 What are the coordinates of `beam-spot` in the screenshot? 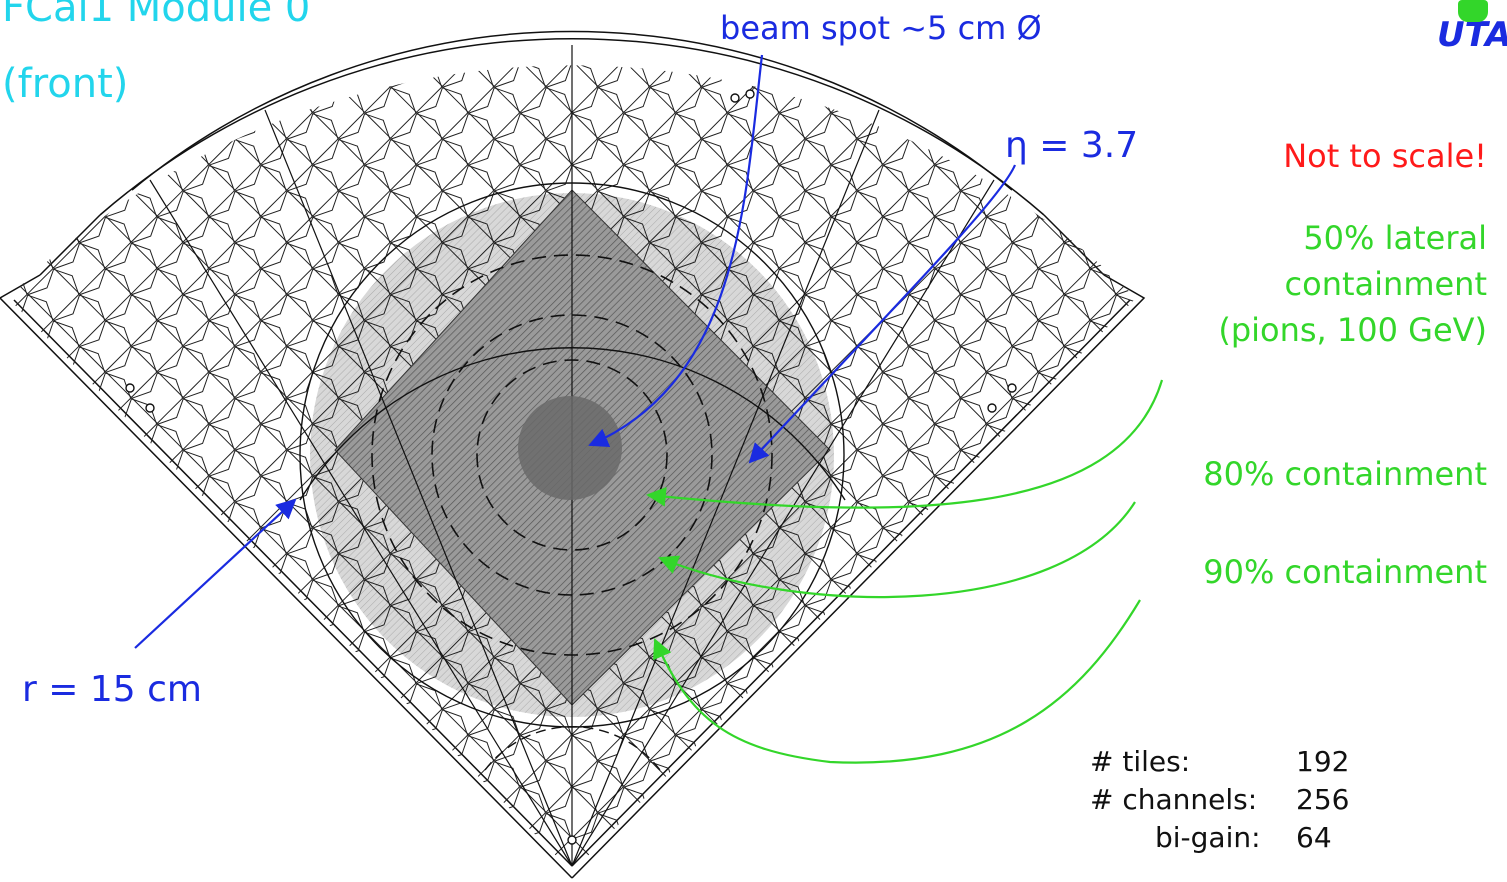 It's located at (570, 448).